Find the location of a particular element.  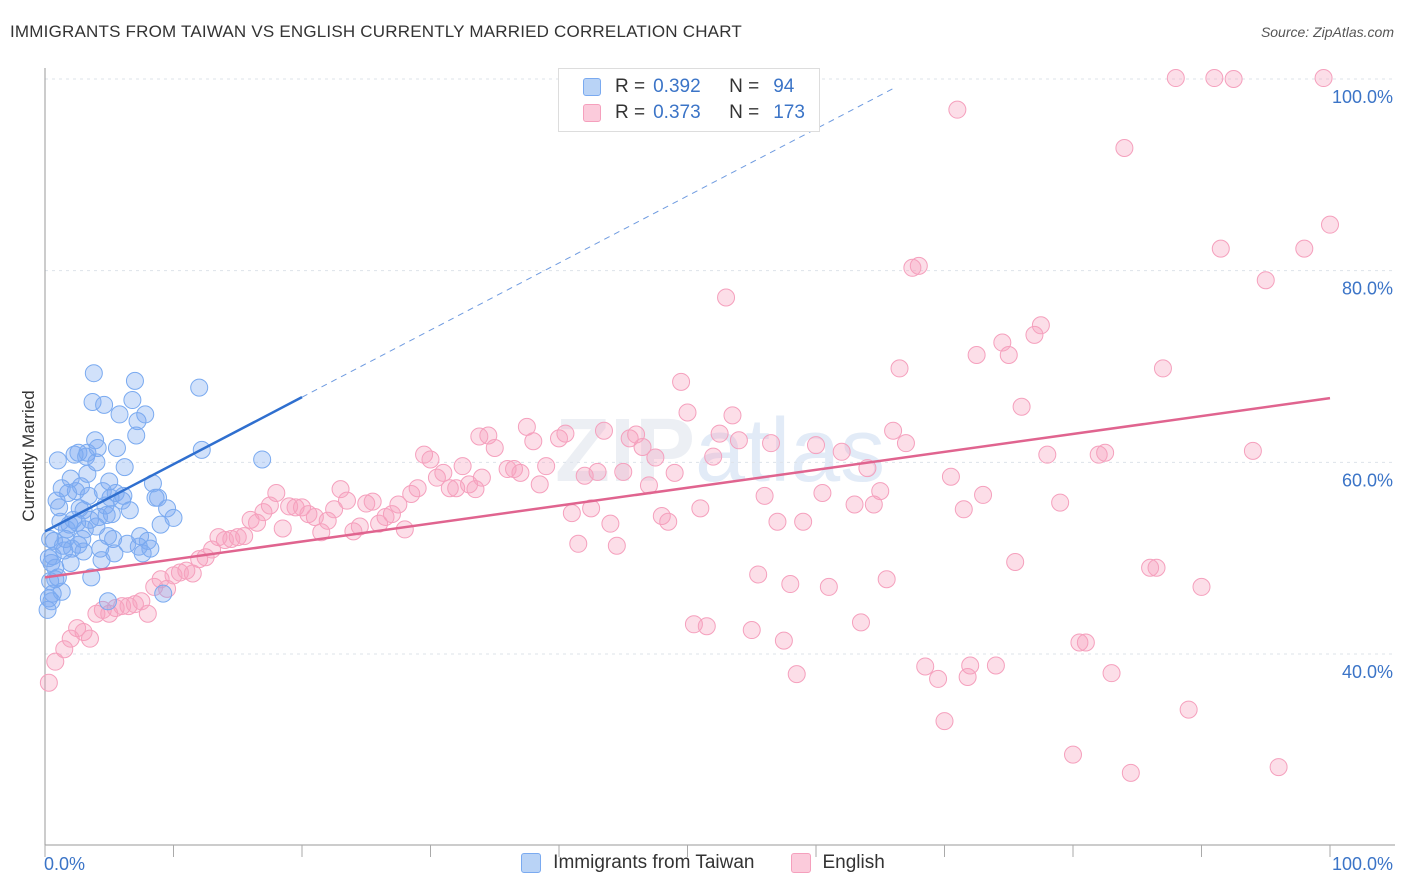

taiwan-trendline is located at coordinates (173, 464).